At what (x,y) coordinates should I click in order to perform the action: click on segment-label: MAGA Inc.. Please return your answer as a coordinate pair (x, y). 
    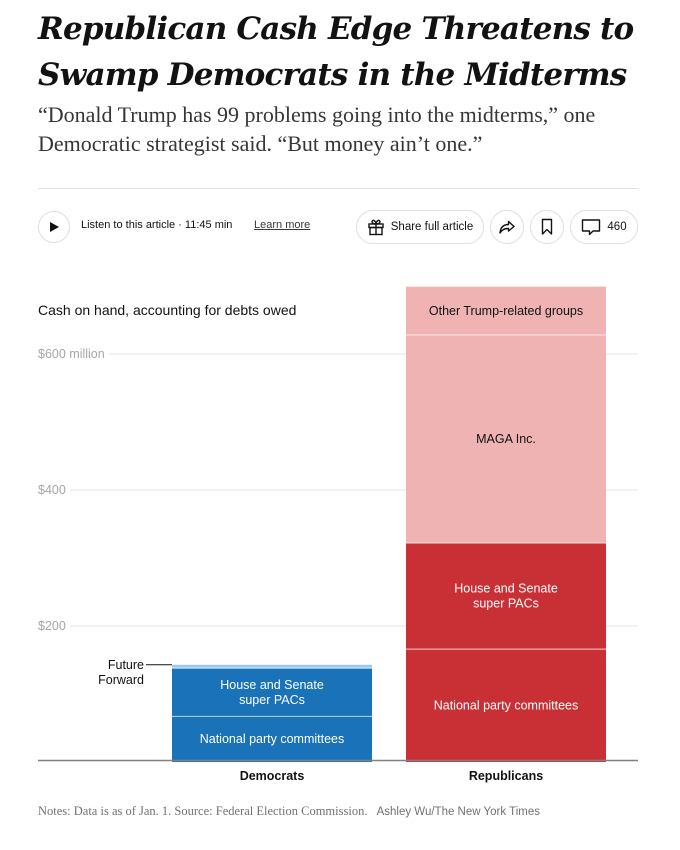
    Looking at the image, I should click on (506, 439).